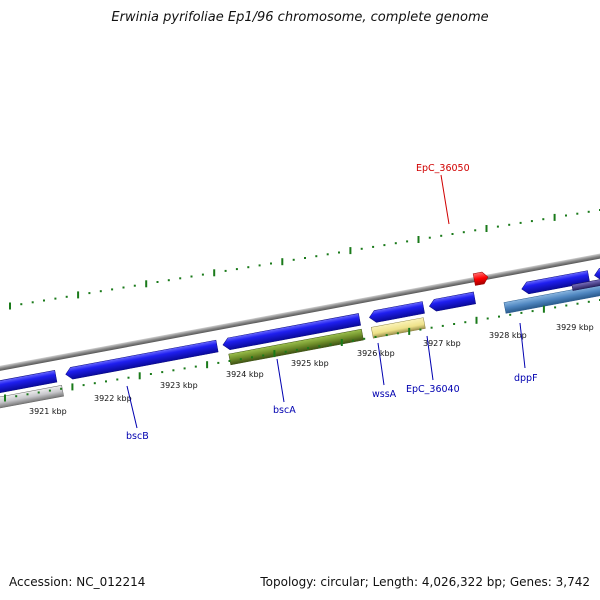 This screenshot has height=600, width=600. Describe the element at coordinates (575, 327) in the screenshot. I see `tick-label-3929: 3929 kbp` at that location.